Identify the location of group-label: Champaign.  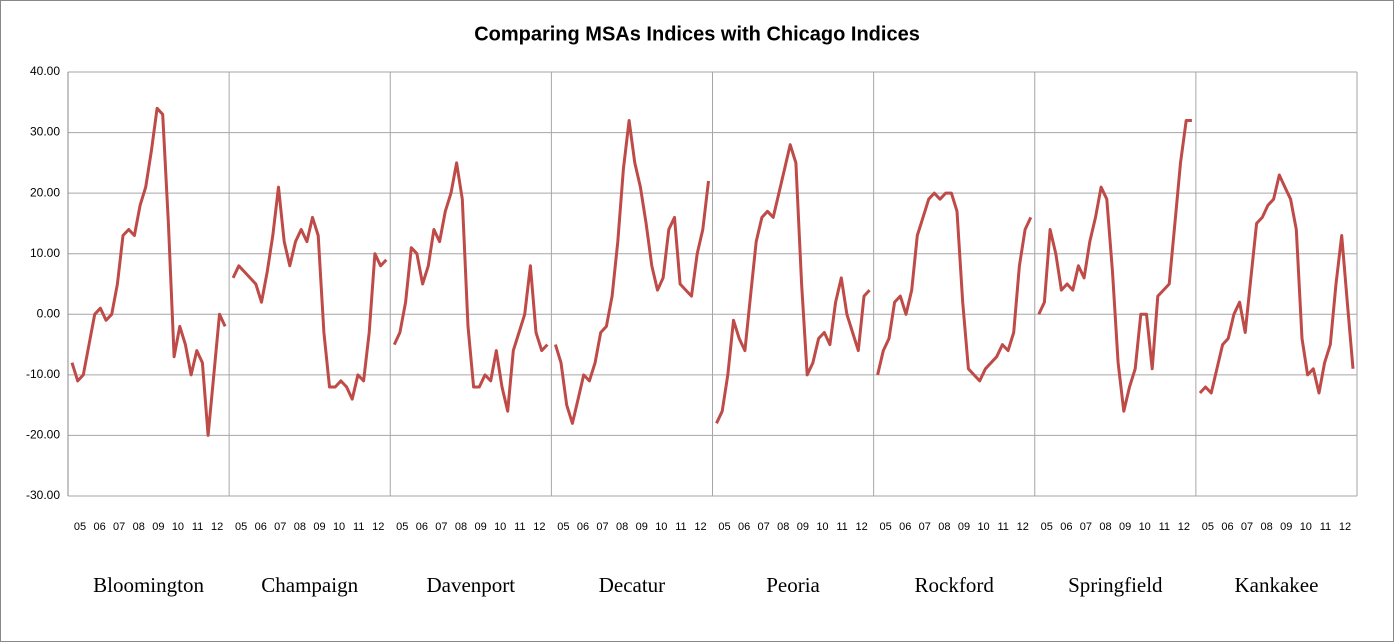
(309, 585).